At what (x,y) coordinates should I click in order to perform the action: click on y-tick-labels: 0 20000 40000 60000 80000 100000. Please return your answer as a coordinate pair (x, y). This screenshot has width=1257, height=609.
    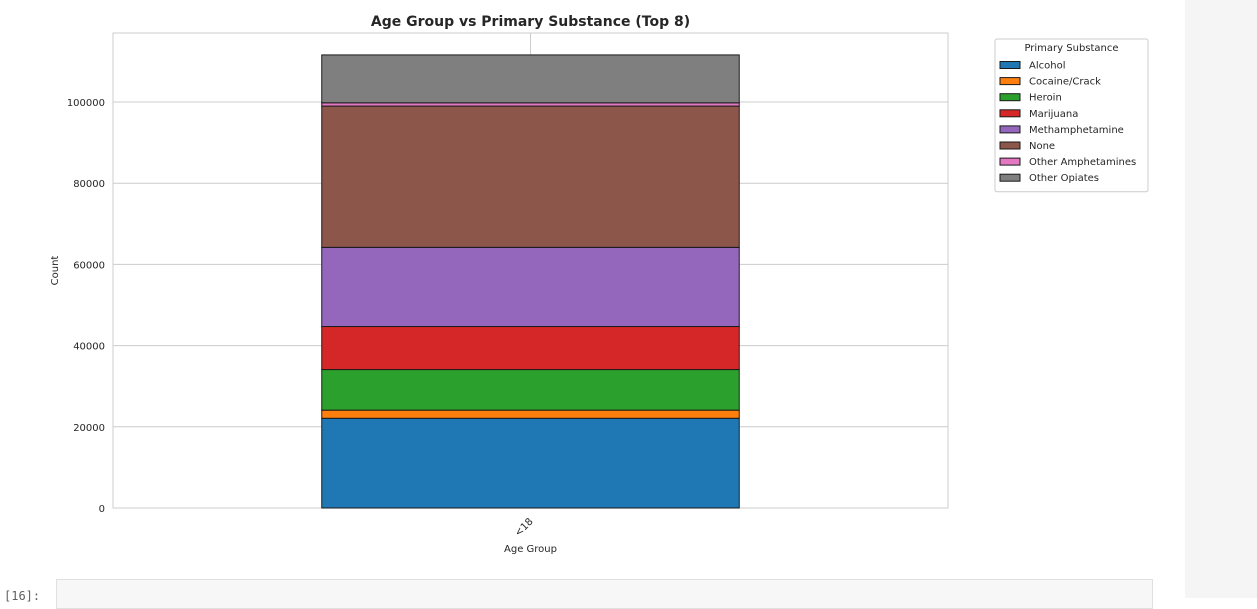
    Looking at the image, I should click on (86, 306).